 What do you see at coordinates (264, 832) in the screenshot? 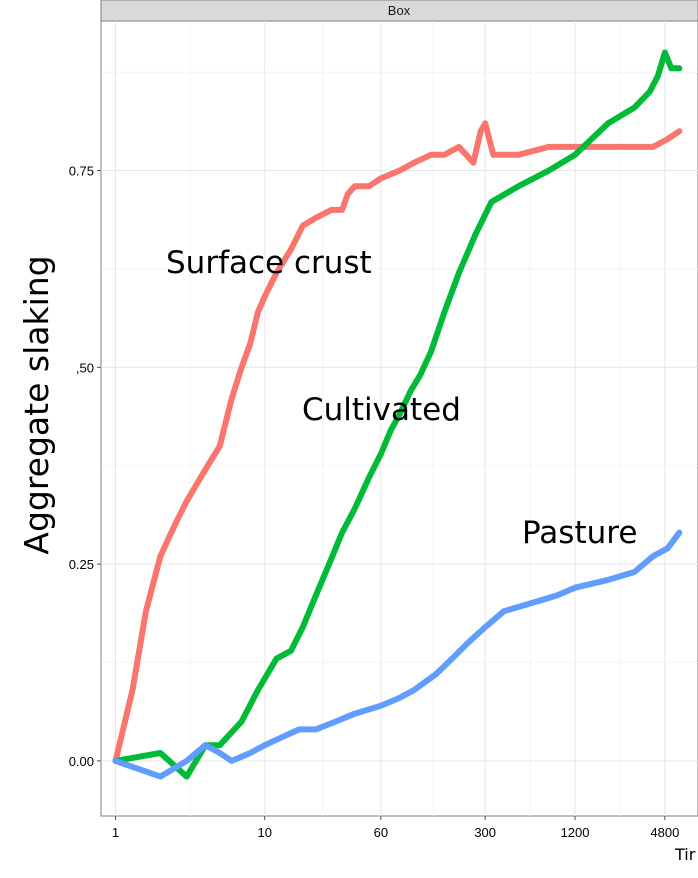
I see `x-tick-label: 10` at bounding box center [264, 832].